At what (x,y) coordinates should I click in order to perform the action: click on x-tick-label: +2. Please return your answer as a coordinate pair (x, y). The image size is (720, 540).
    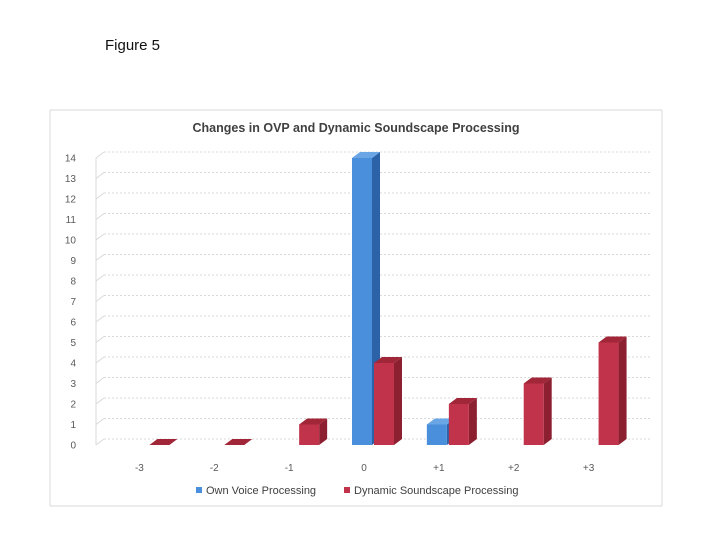
    Looking at the image, I should click on (514, 468).